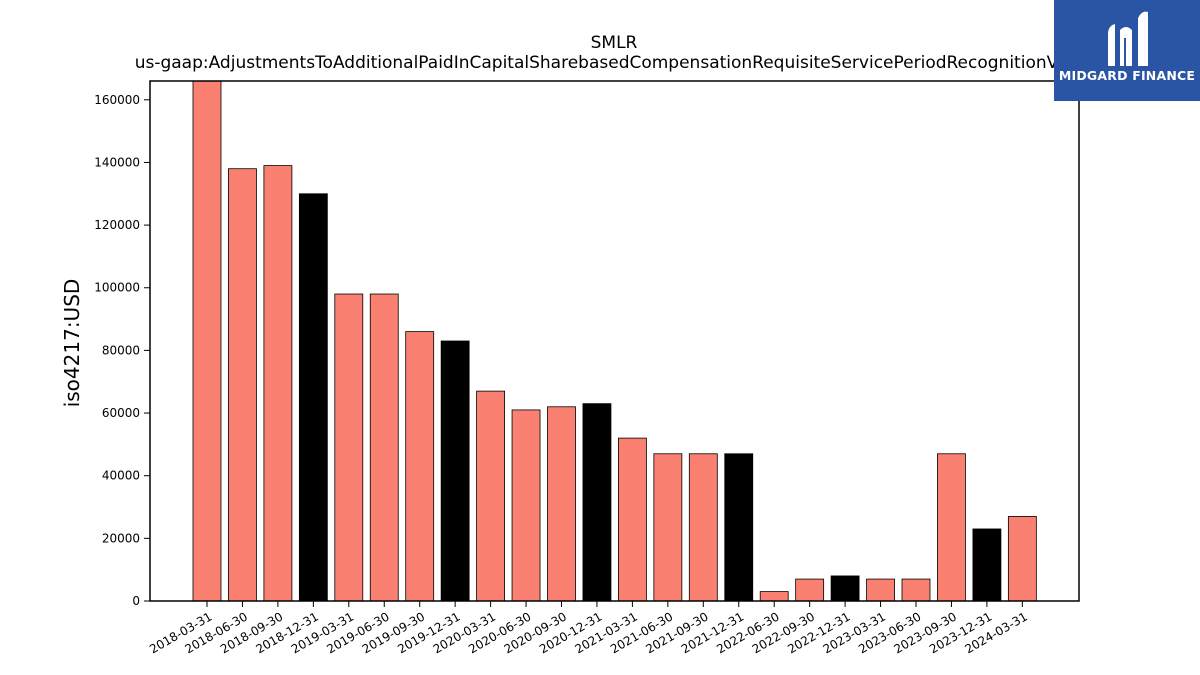  I want to click on y-tick-label: 60000, so click(121, 413).